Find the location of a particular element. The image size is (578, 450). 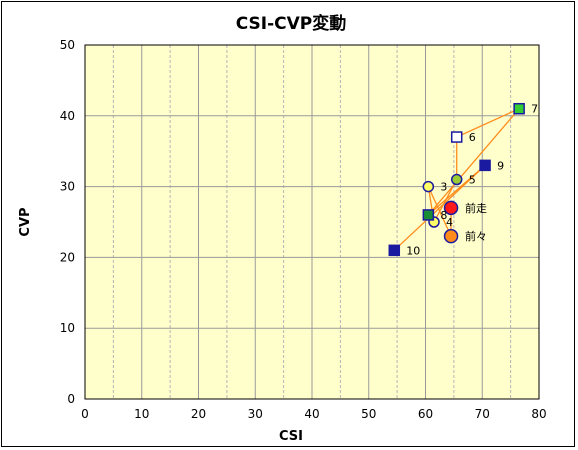

x-tick-label: 20 is located at coordinates (198, 414).